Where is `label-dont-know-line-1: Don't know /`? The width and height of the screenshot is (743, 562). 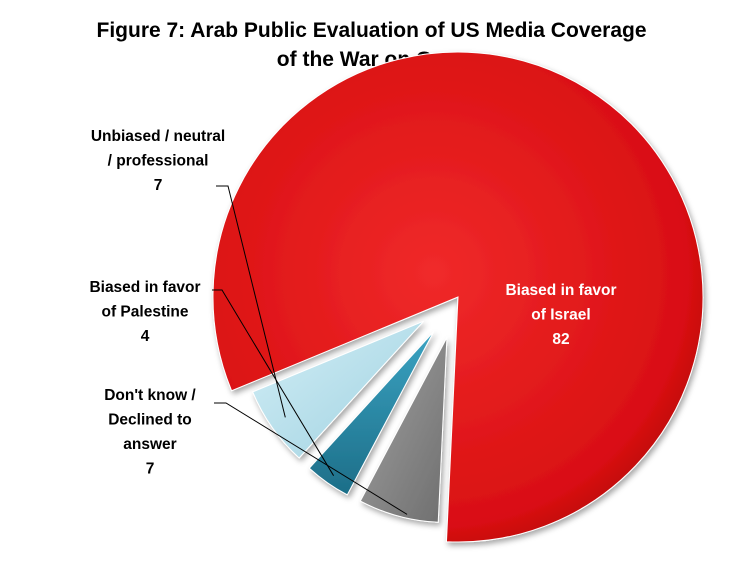
label-dont-know-line-1: Don't know / is located at coordinates (150, 395).